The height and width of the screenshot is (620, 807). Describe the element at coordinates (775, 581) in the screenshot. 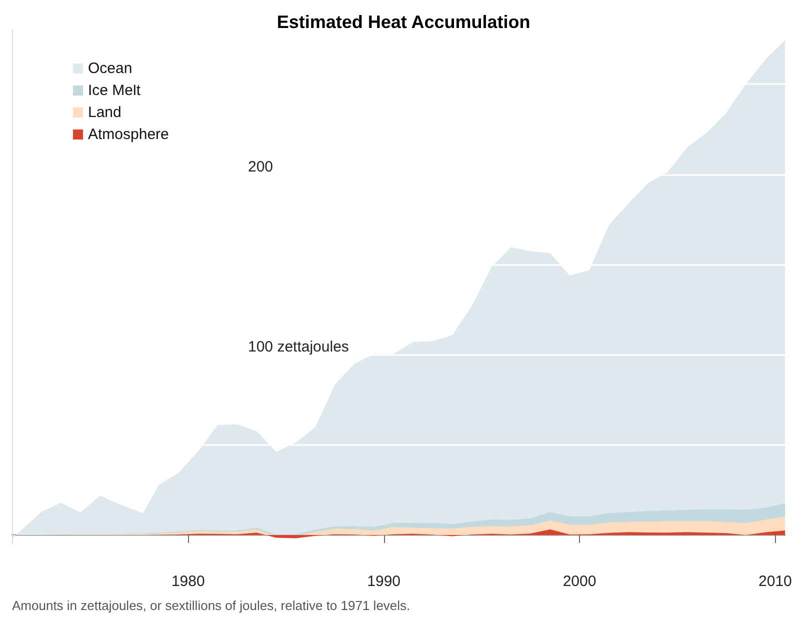

I see `x-tick-label: 2010` at that location.